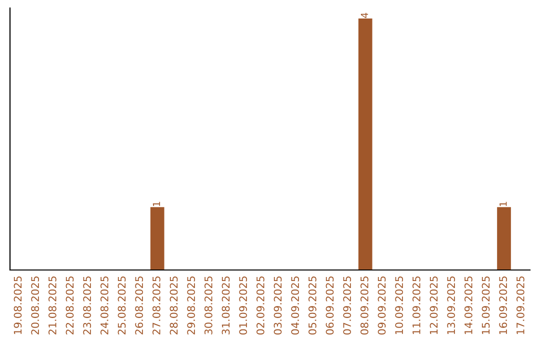  What do you see at coordinates (520, 305) in the screenshot?
I see `x-tick-label: 17.09.2025` at bounding box center [520, 305].